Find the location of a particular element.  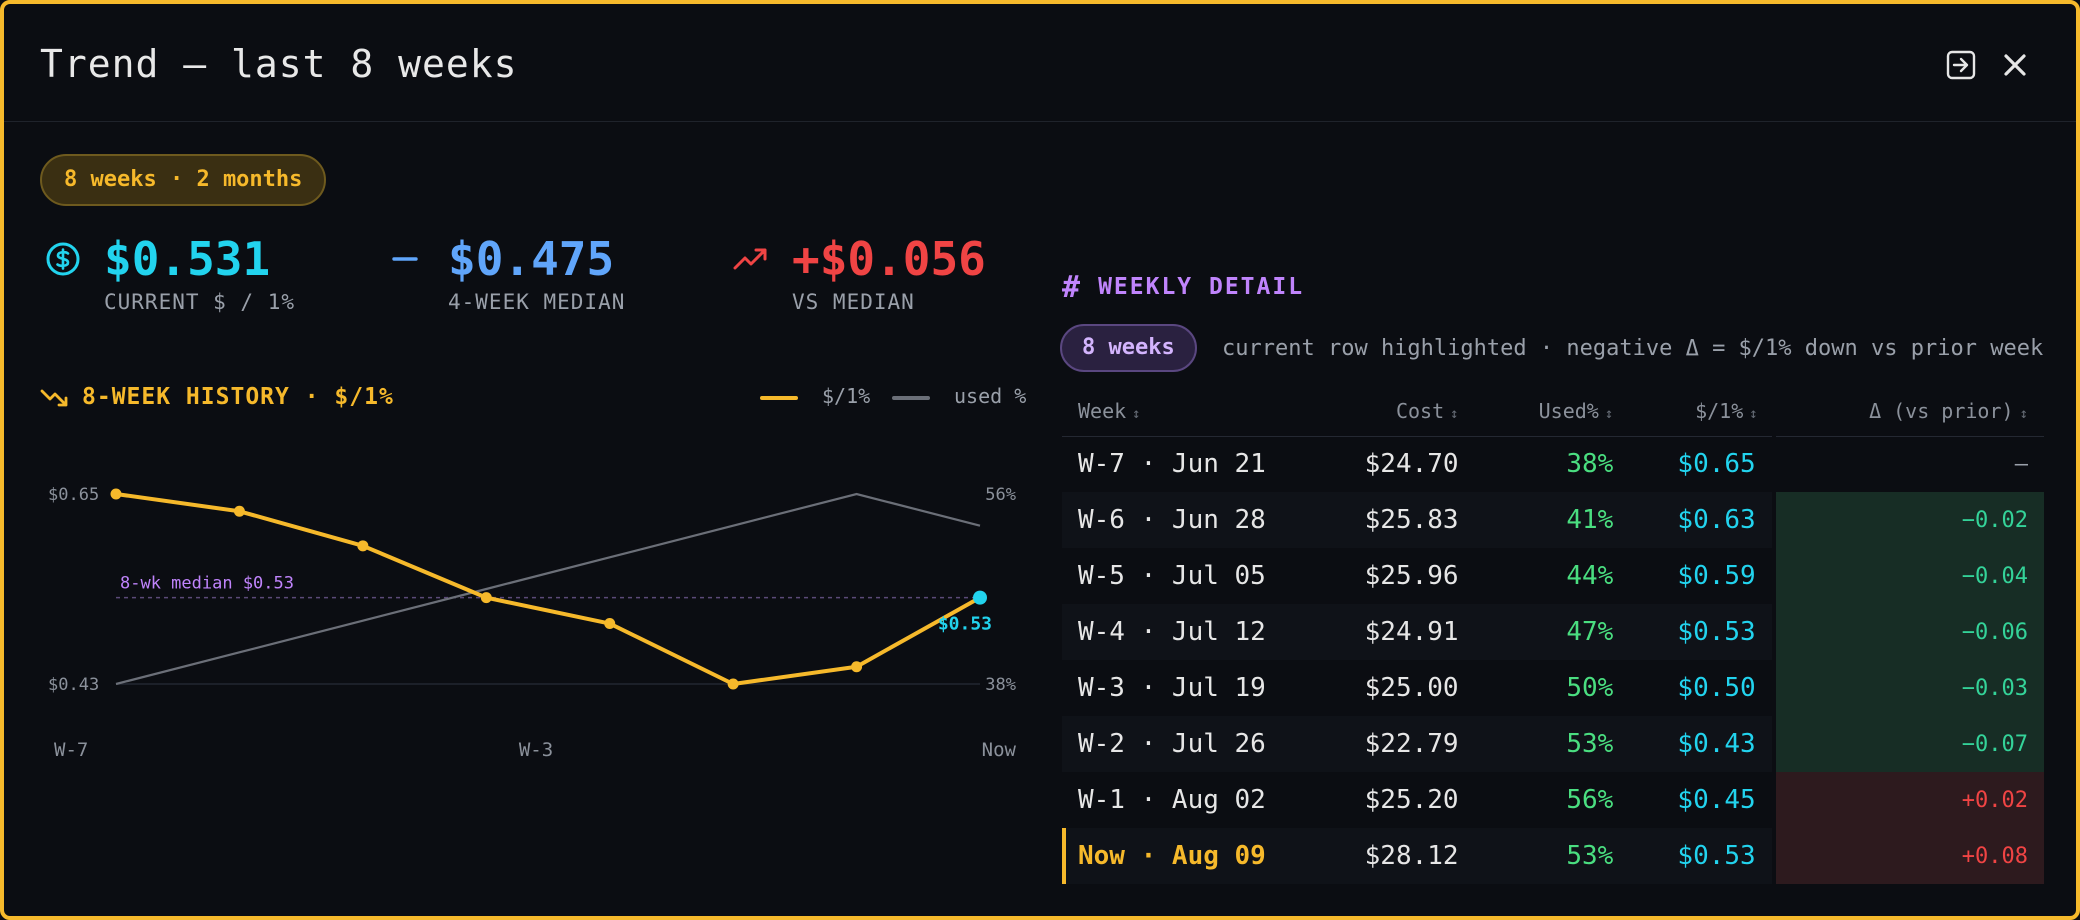

col-week-label: Week is located at coordinates (1102, 410).